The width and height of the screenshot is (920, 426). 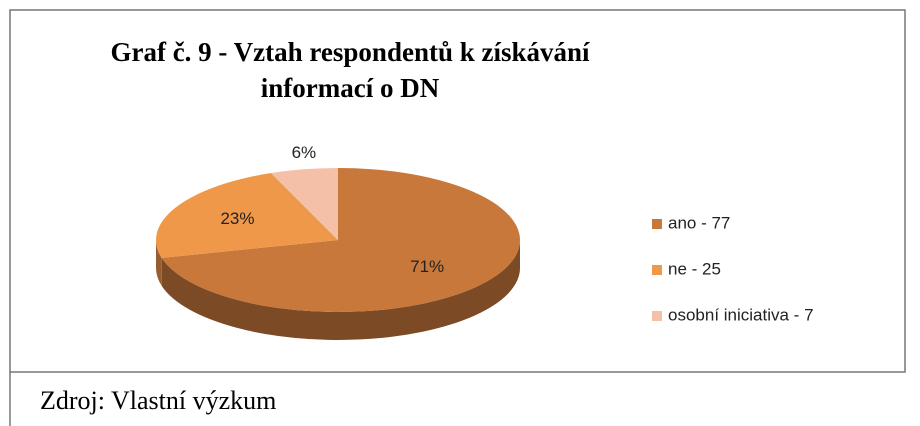 What do you see at coordinates (237, 218) in the screenshot?
I see `data-label: 23%` at bounding box center [237, 218].